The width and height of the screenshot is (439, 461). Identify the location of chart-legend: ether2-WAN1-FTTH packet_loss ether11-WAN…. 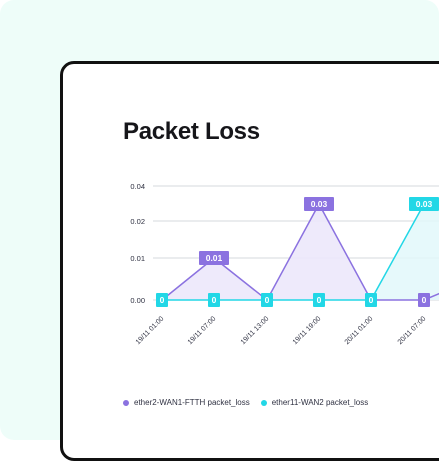
(245, 402).